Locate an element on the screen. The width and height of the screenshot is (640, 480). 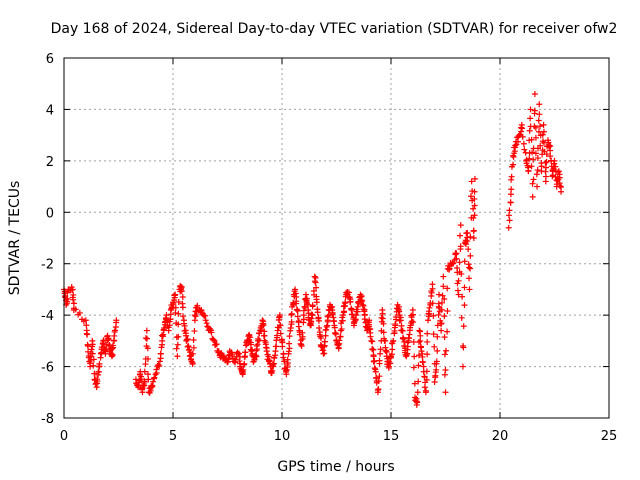
x-tick-labels: 0 5 10 15 20 25 is located at coordinates (338, 436).